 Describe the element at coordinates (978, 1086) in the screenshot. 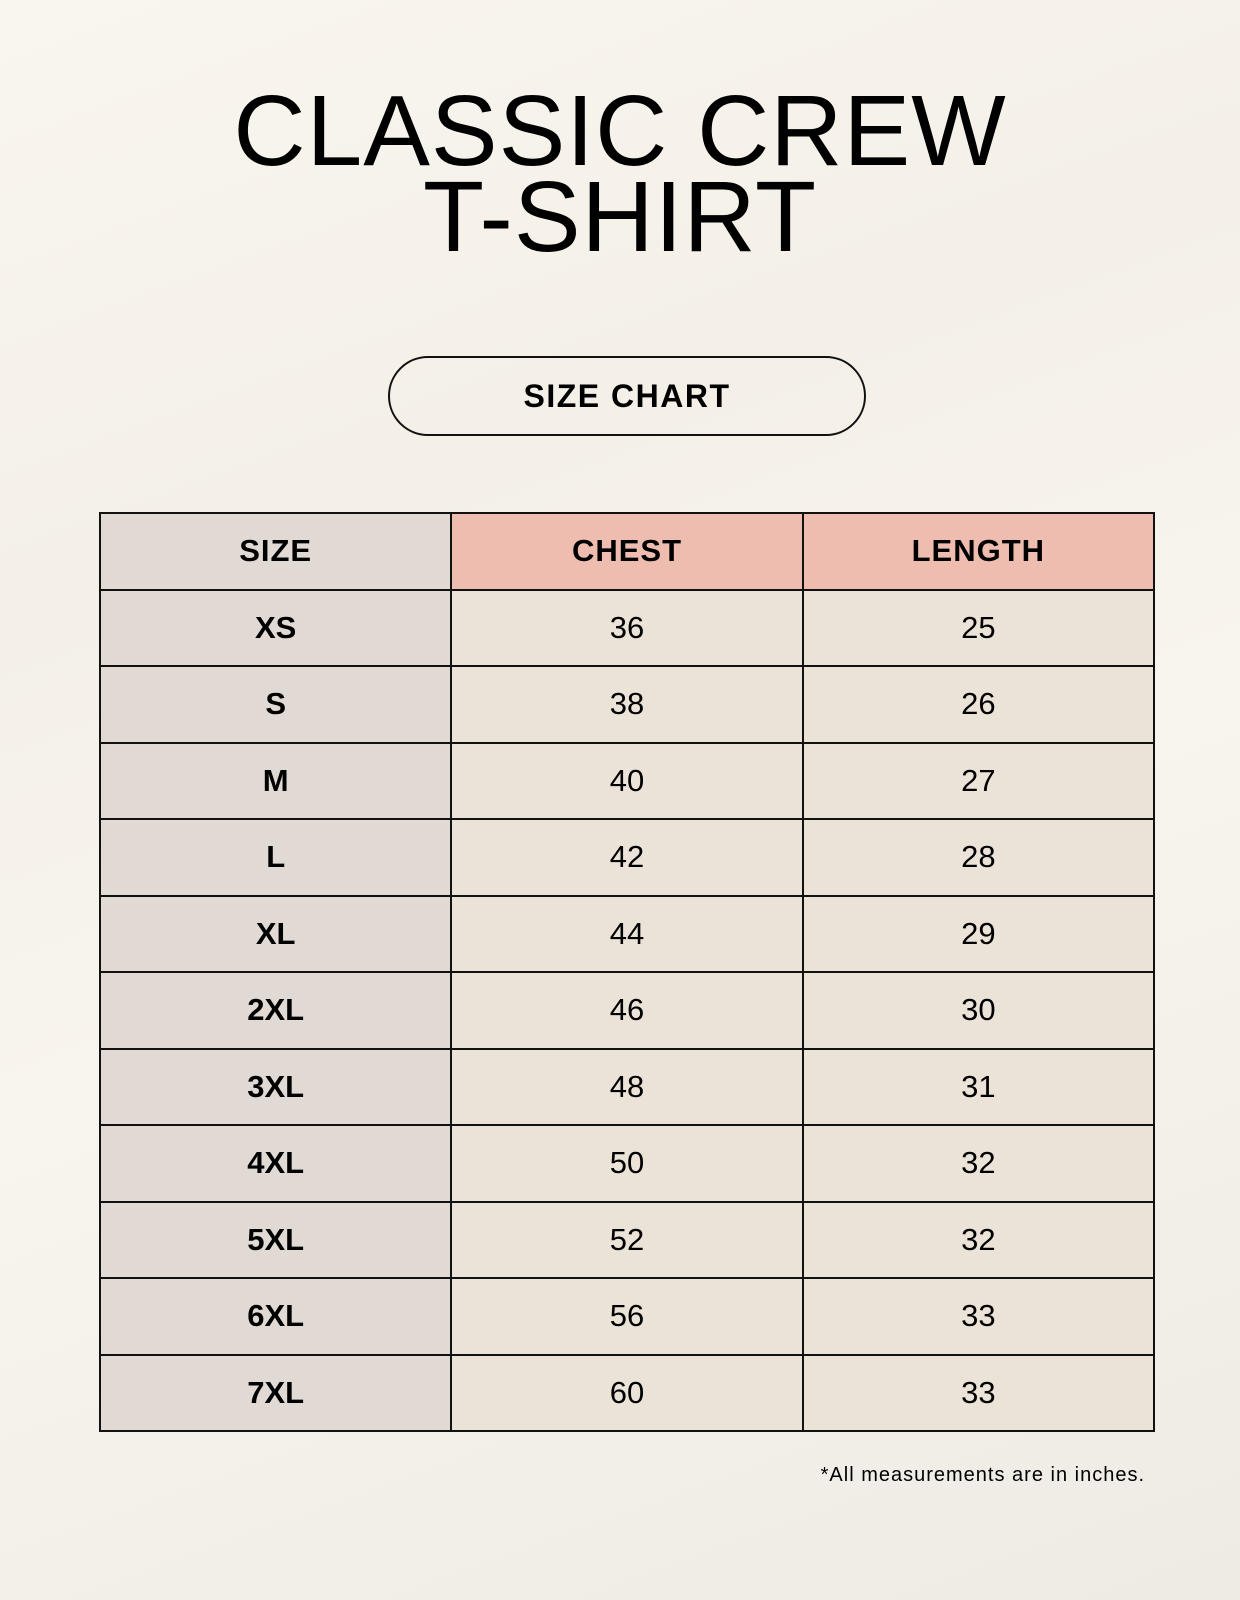

I see `length-cell: 31` at that location.